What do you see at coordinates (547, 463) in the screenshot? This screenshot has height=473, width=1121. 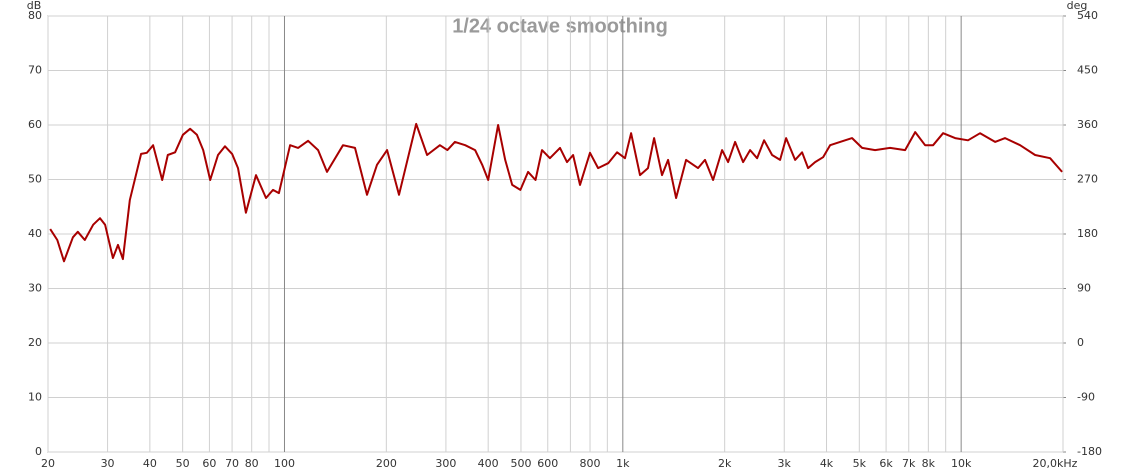 I see `x-tick-label: 600` at bounding box center [547, 463].